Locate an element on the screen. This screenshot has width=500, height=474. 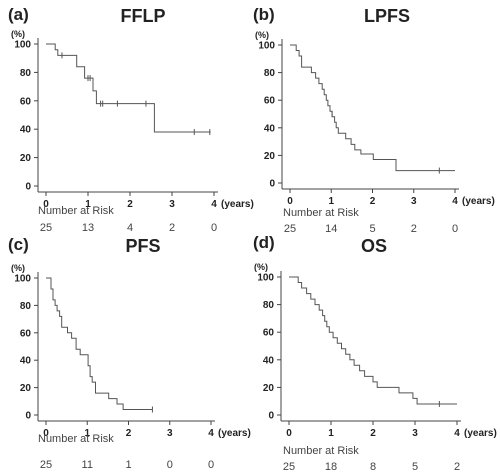
y-tick-label-os: 20 is located at coordinates (269, 388).